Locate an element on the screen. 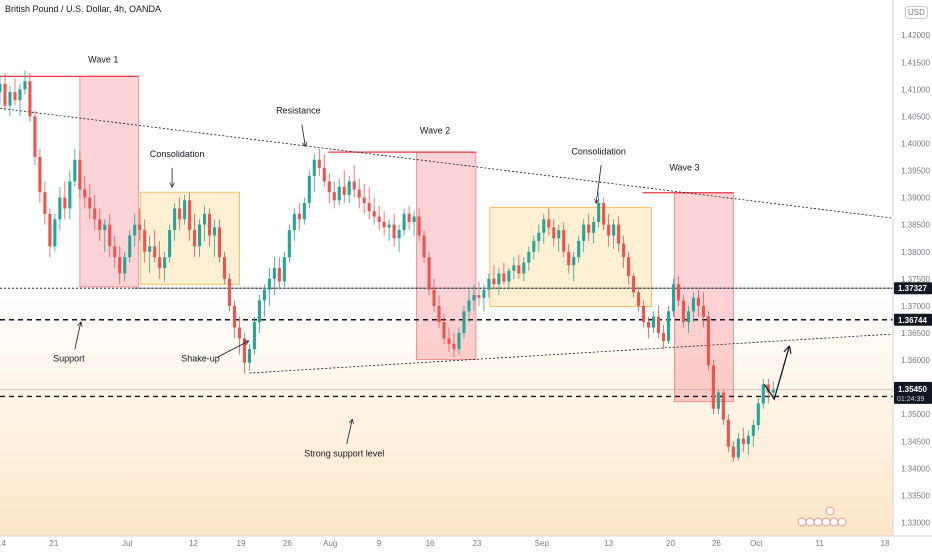 This screenshot has height=555, width=932. y-tick-label: 1.42000 is located at coordinates (915, 35).